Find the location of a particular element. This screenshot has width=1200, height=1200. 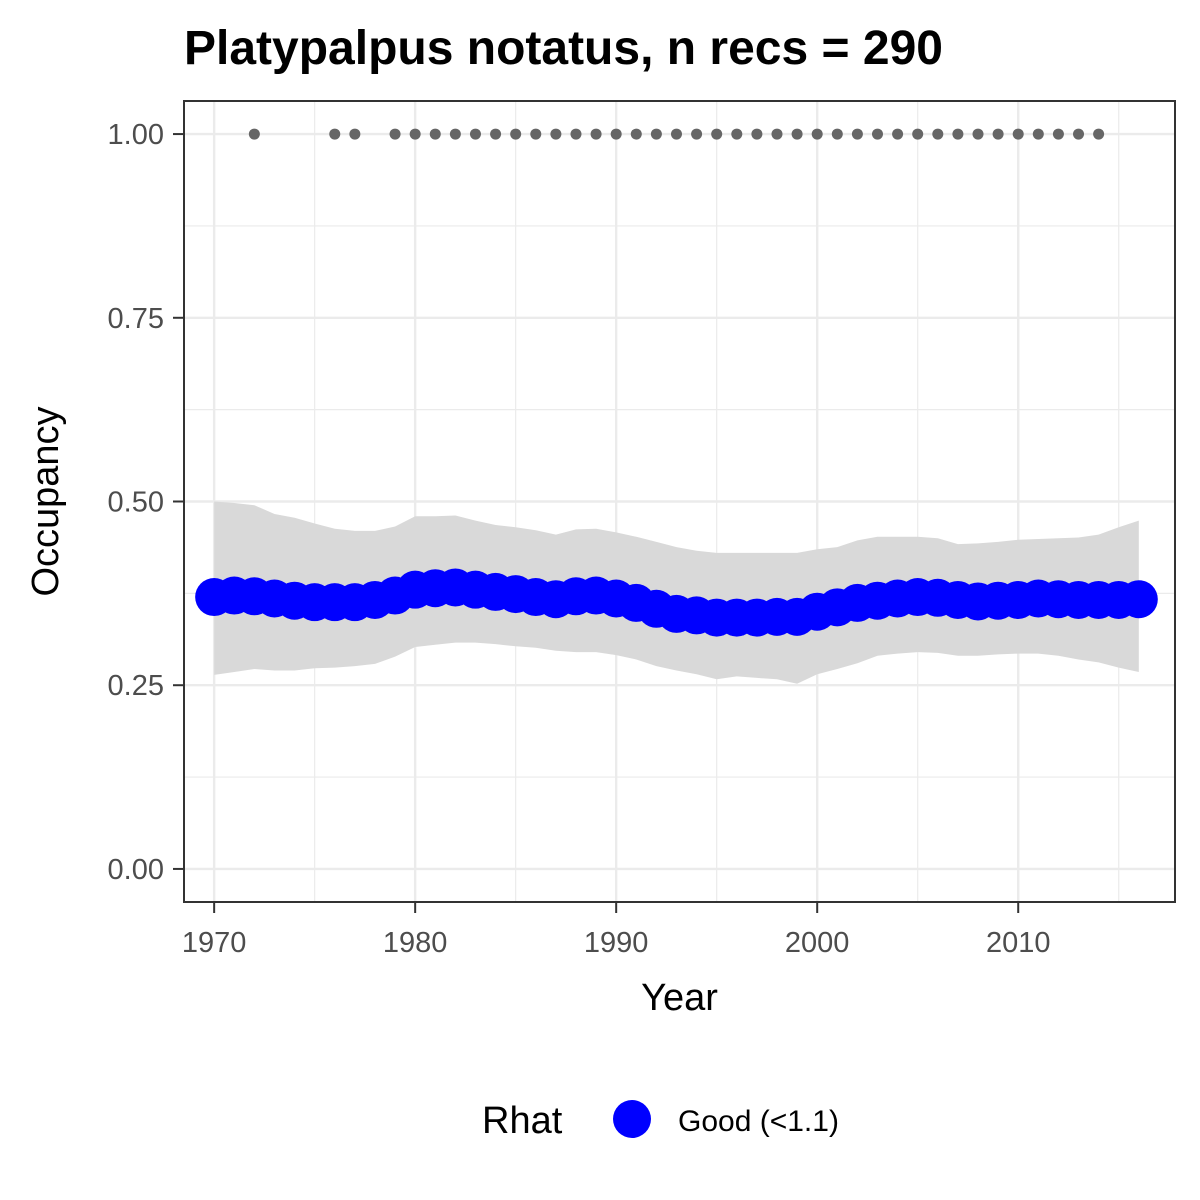

y-axis: 0.00 0.25 0.50 0.75 1.00 is located at coordinates (146, 502).